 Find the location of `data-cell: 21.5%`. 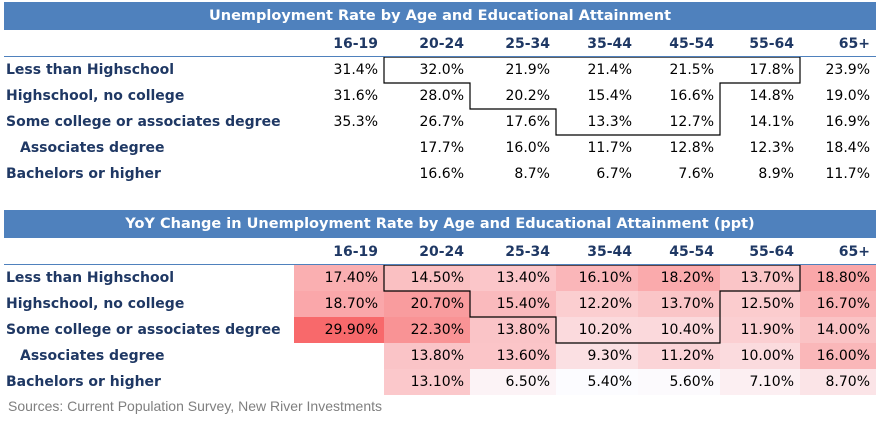

data-cell: 21.5% is located at coordinates (691, 70).